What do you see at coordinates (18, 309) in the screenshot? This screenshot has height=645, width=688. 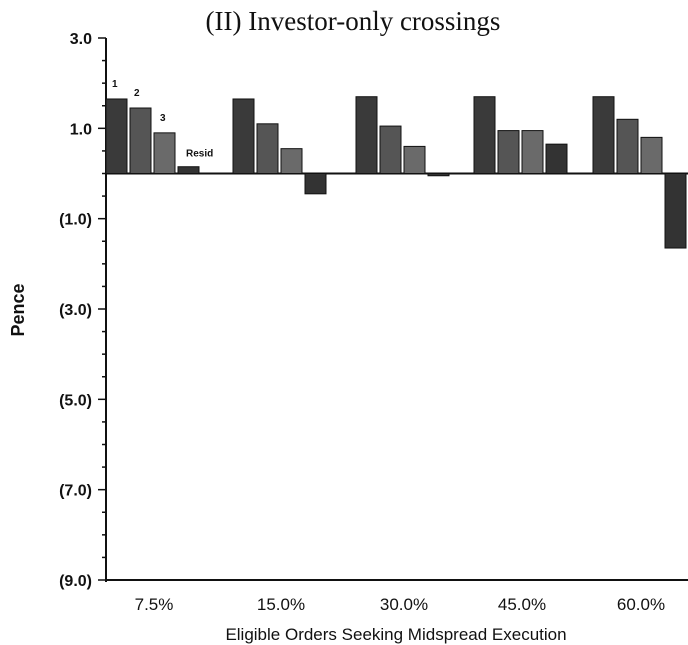 I see `y-axis-title: Pence` at bounding box center [18, 309].